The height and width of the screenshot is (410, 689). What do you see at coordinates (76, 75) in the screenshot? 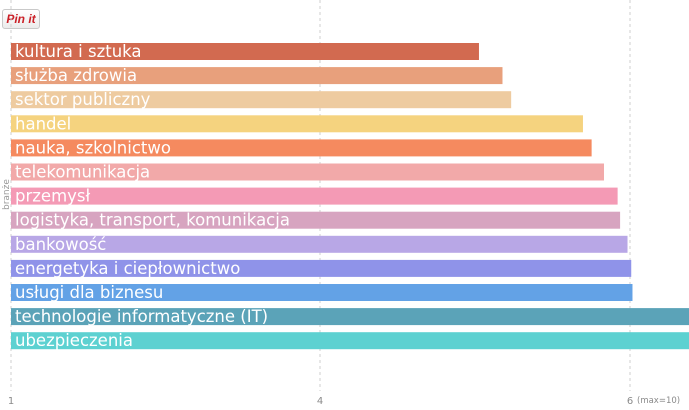
I see `bar-label: służba zdrowia` at bounding box center [76, 75].